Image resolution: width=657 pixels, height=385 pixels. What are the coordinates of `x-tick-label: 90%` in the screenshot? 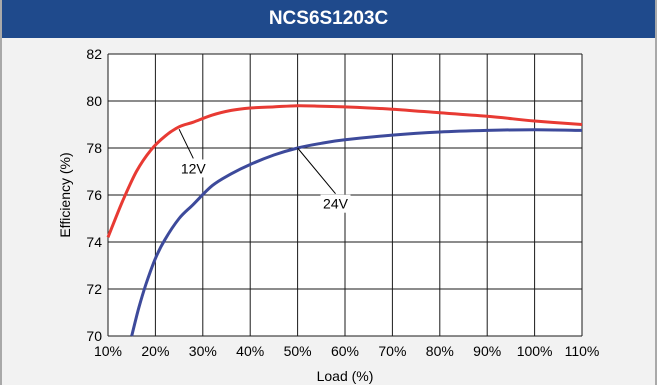 It's located at (487, 351).